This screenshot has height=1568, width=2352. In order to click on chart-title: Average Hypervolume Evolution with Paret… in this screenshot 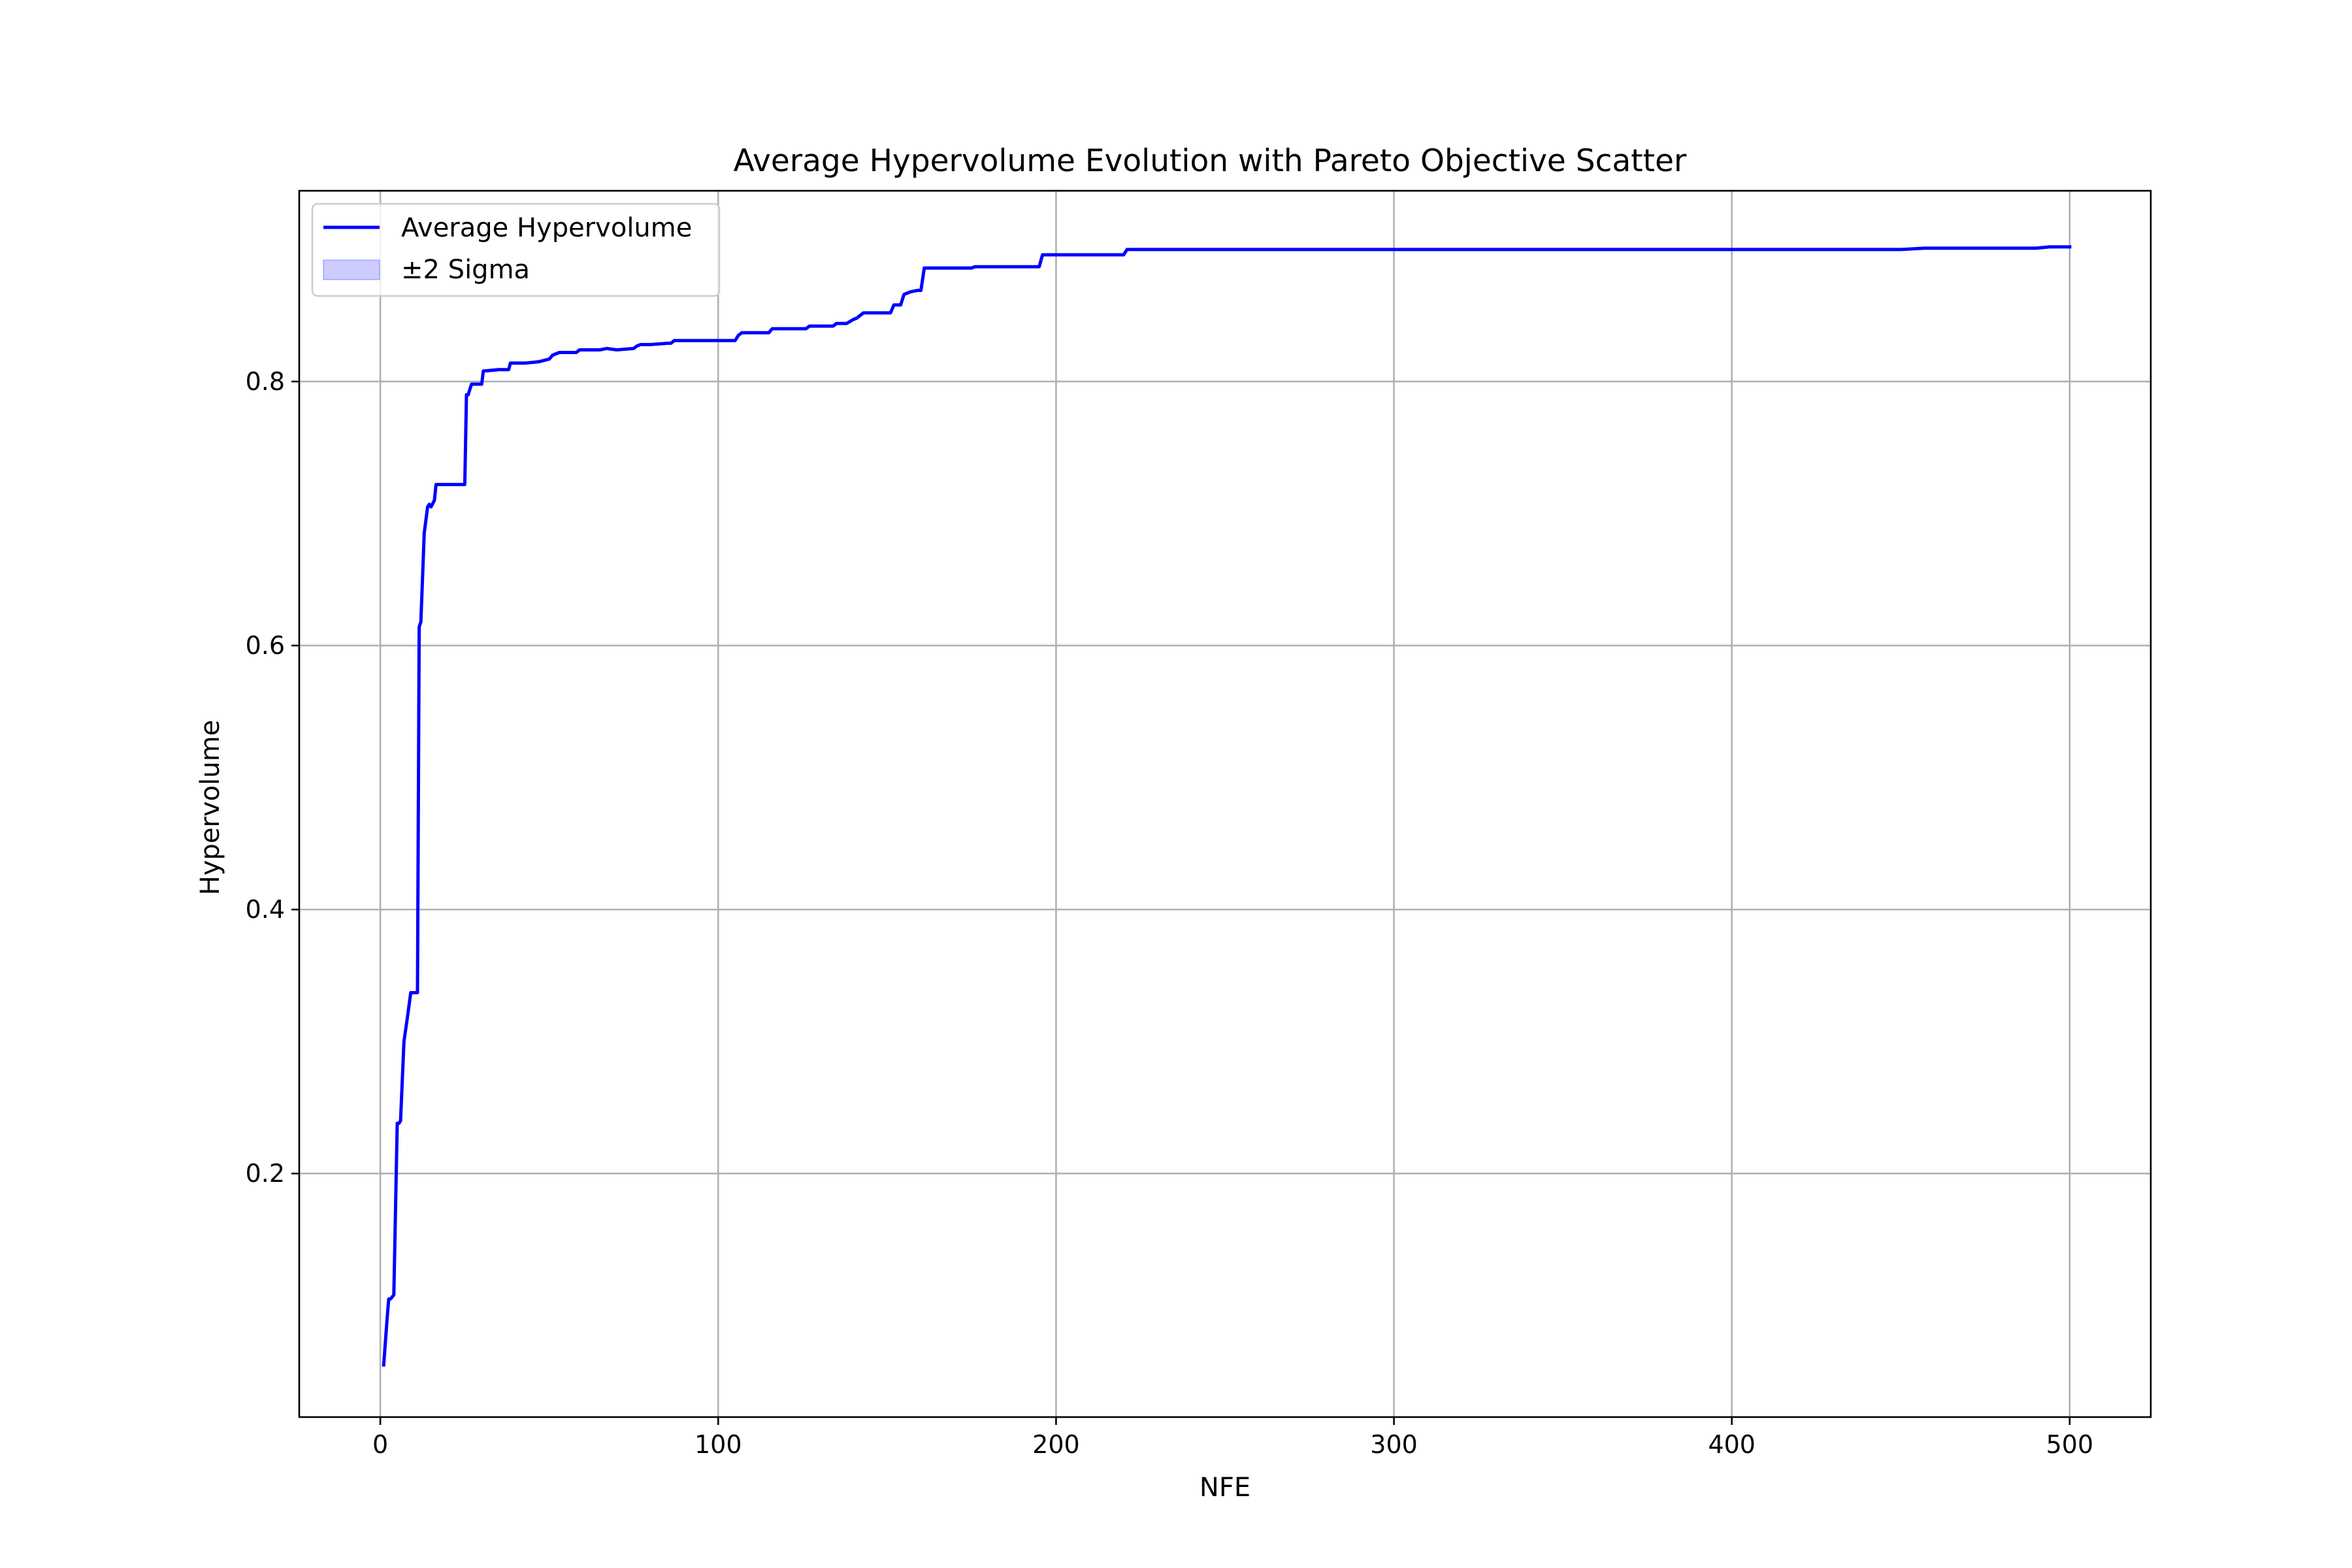, I will do `click(1210, 161)`.